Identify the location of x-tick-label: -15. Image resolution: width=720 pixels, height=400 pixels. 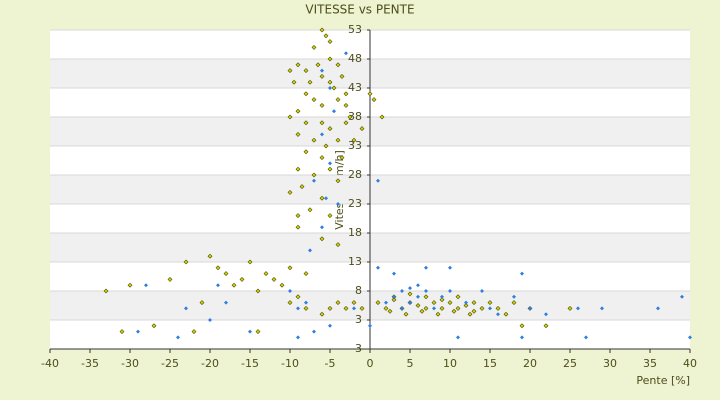
(250, 363).